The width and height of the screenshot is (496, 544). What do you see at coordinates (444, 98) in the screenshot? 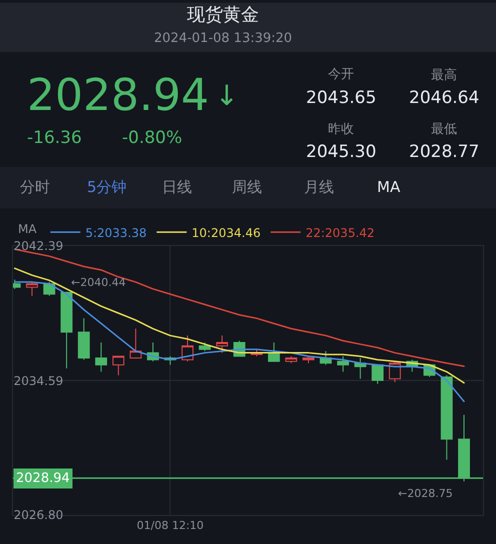
I see `text: 2046.64` at bounding box center [444, 98].